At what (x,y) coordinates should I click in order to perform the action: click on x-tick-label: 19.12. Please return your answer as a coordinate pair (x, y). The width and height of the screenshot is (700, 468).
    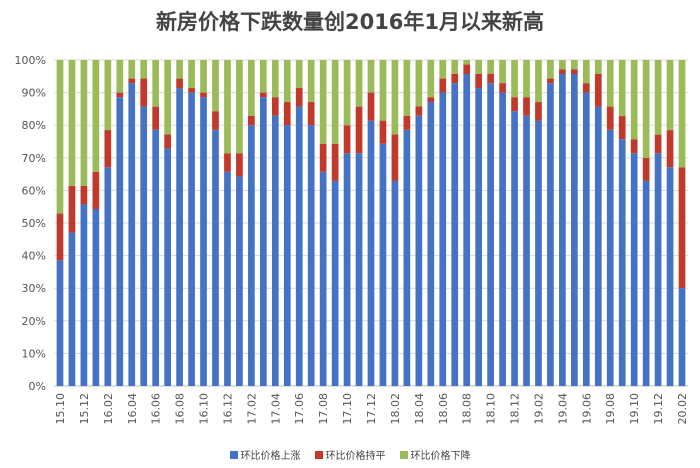
    Looking at the image, I should click on (658, 409).